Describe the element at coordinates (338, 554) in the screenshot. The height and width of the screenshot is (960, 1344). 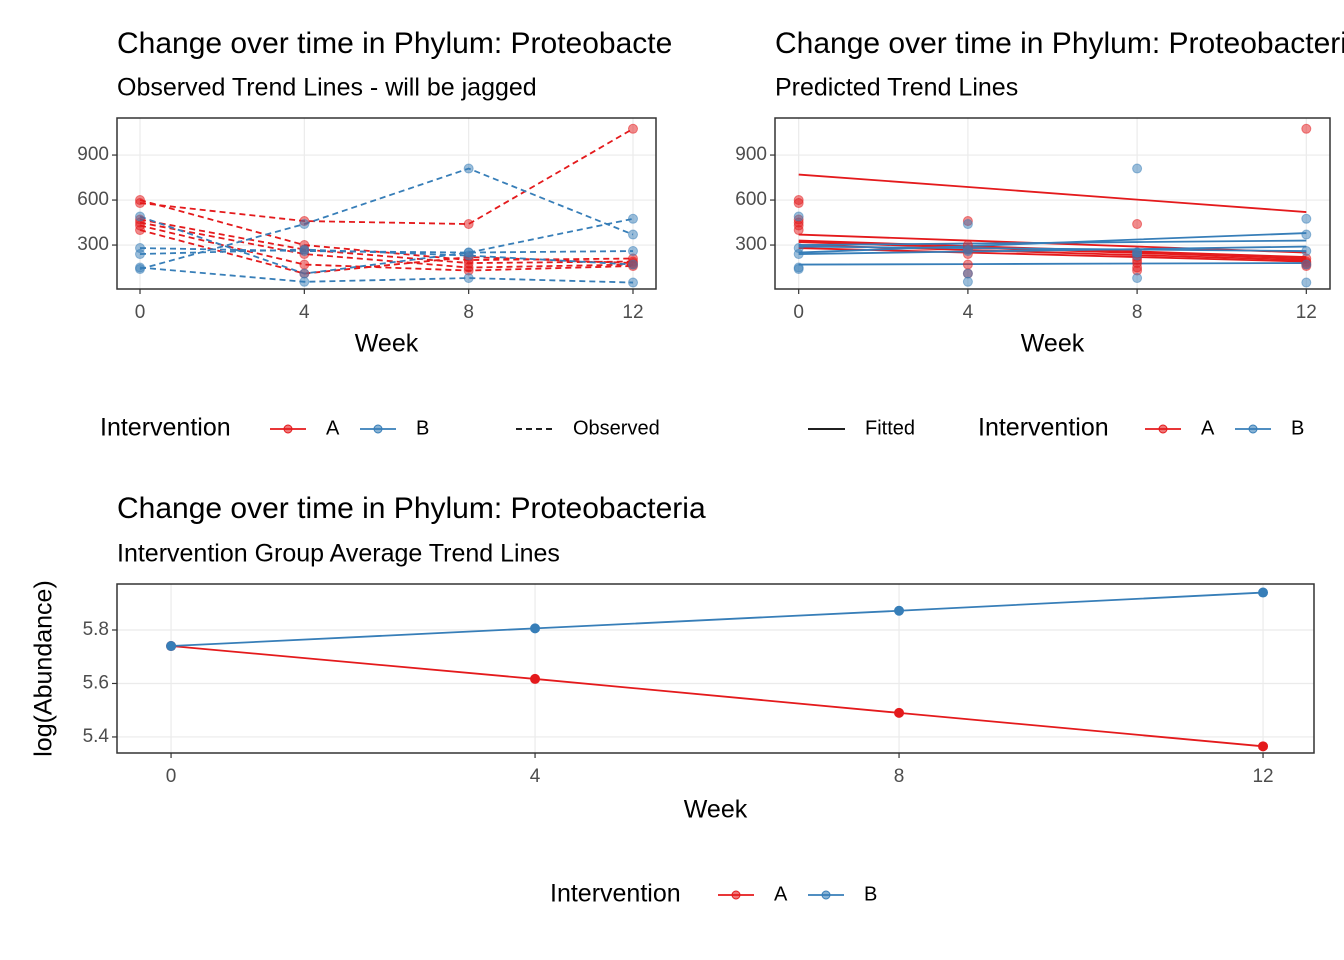
I see `chart-subtitle: Intervention Group Average Trend Lines` at that location.